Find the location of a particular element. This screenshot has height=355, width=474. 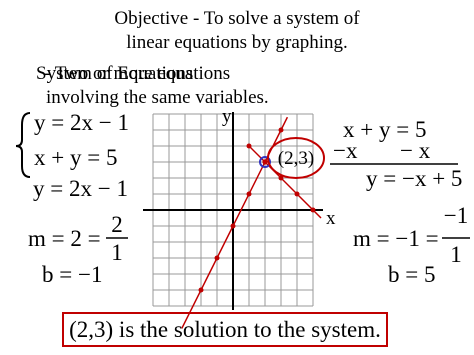

equation: y = −x + 5 is located at coordinates (414, 178).